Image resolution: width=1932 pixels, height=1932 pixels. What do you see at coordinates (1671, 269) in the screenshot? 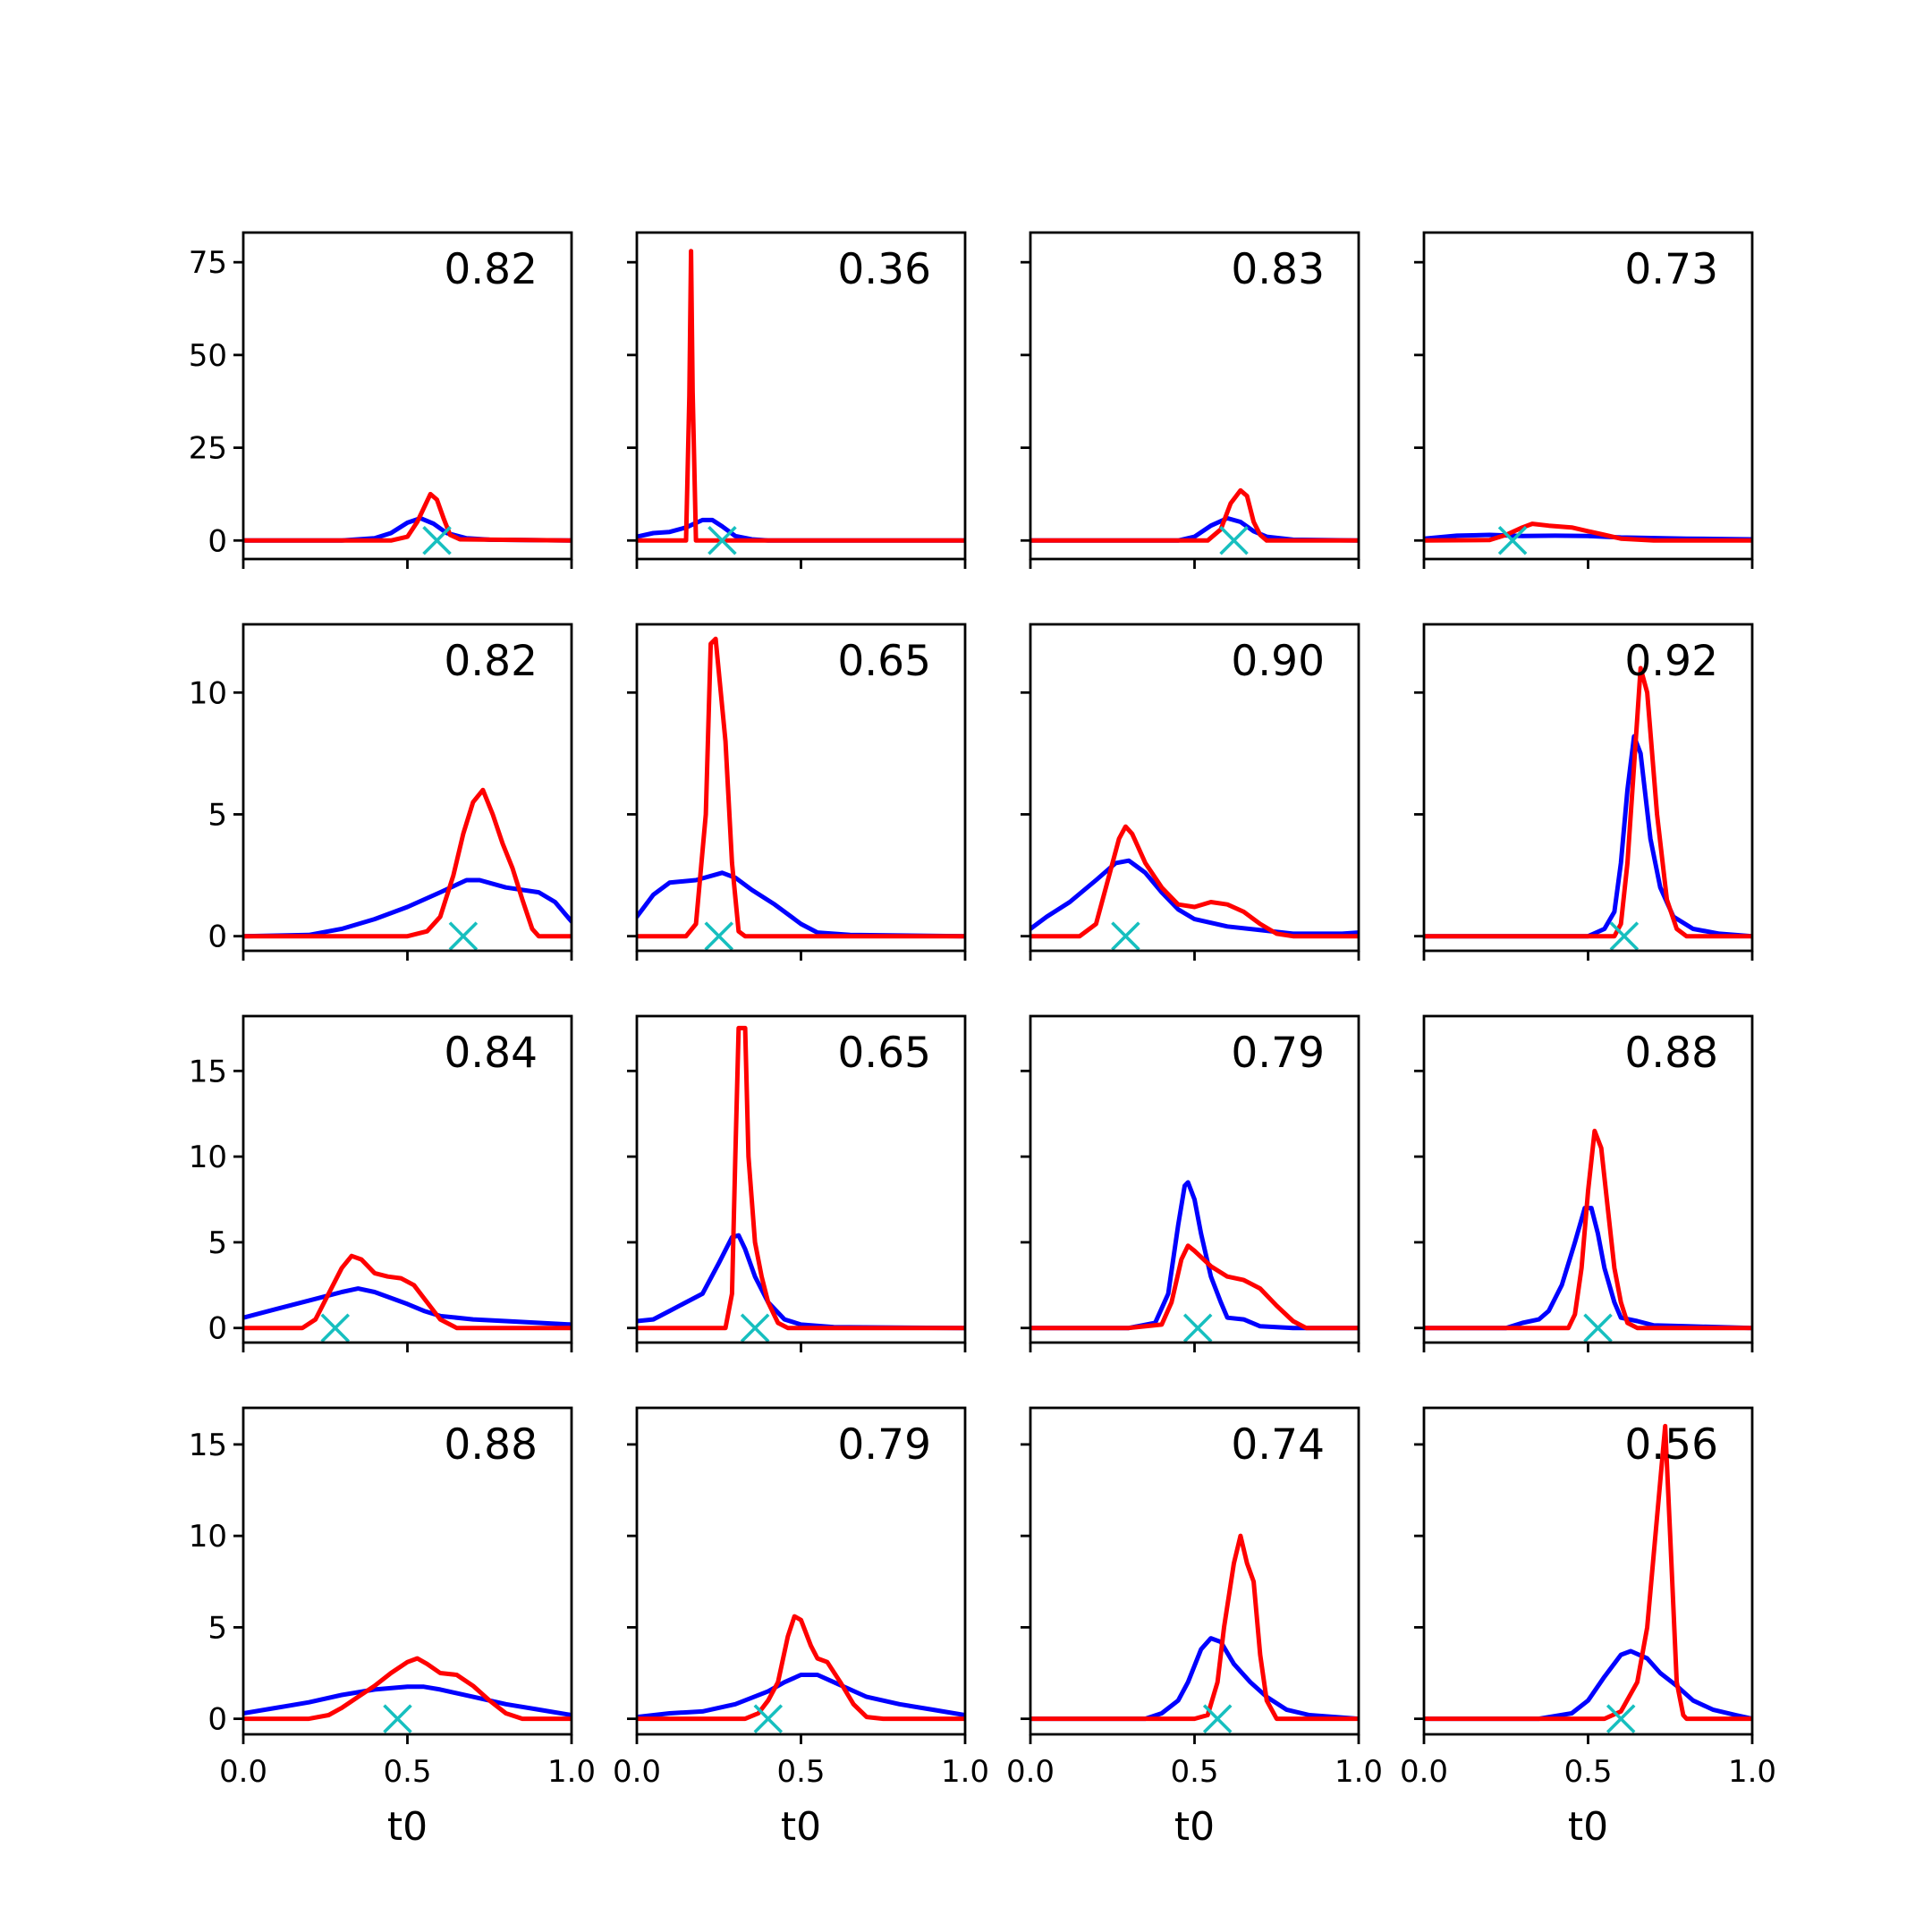
I see `panel-value-label-4: 0.73` at bounding box center [1671, 269].